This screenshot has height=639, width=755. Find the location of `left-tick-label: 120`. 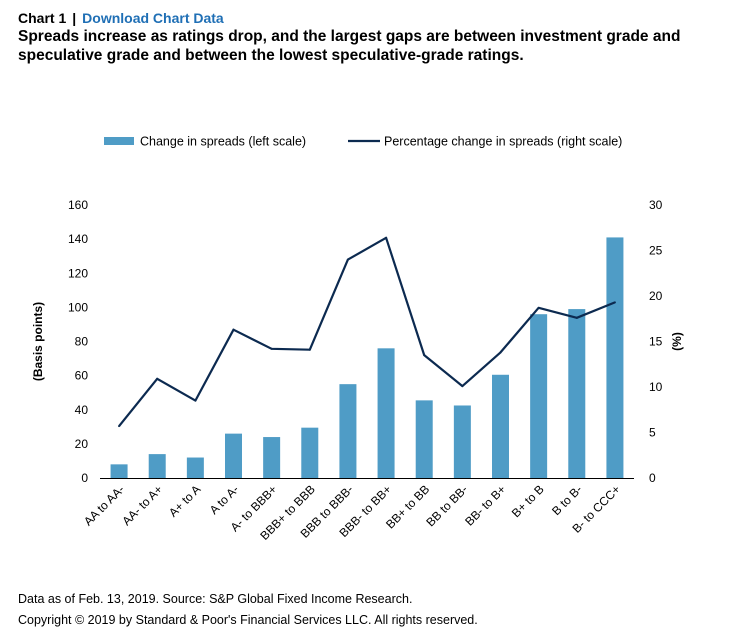

left-tick-label: 120 is located at coordinates (78, 273).